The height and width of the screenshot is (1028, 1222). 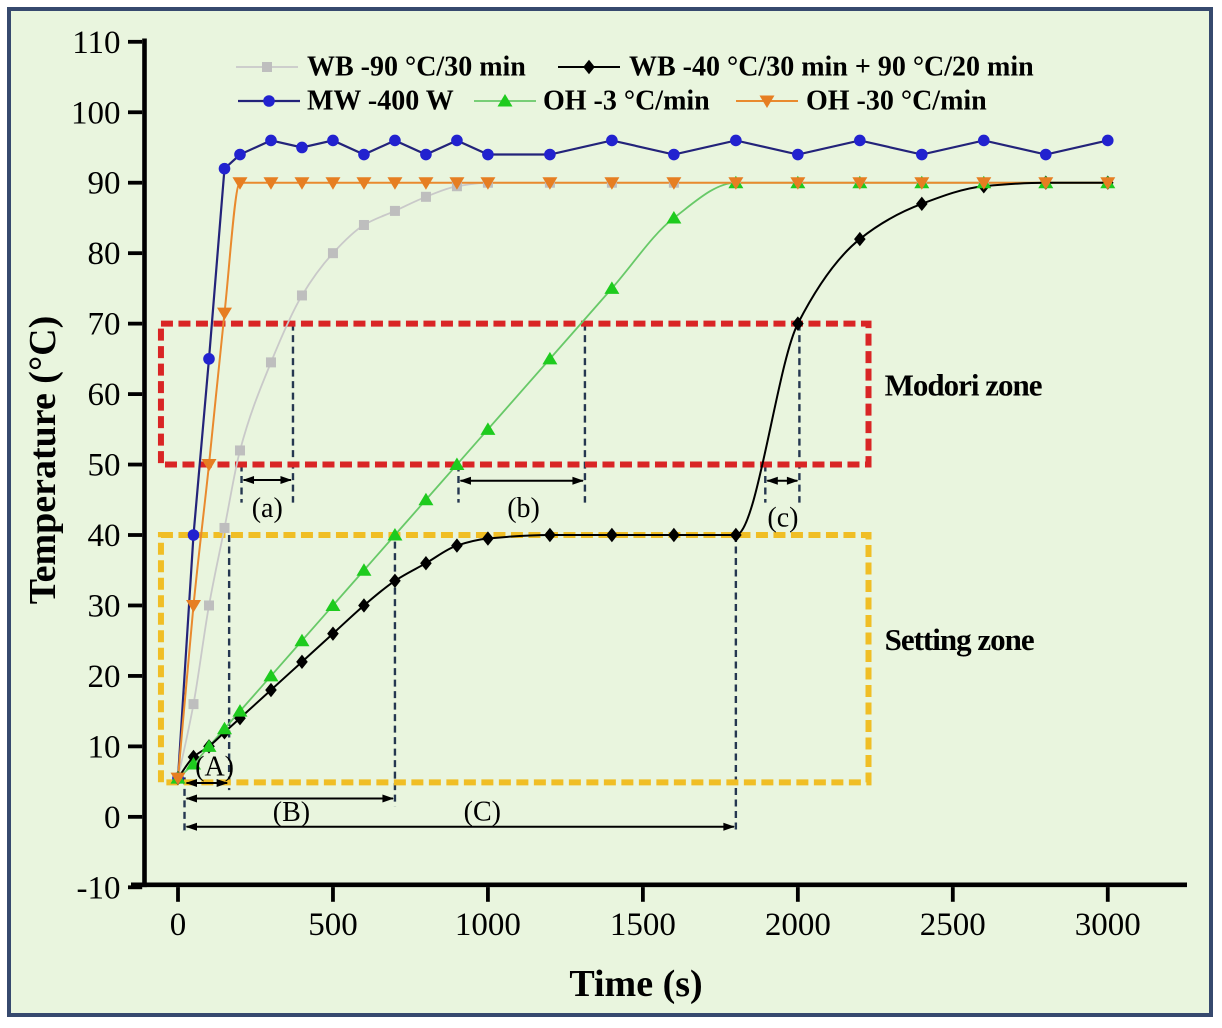 I want to click on y-tick-label: 60, so click(x=104, y=395).